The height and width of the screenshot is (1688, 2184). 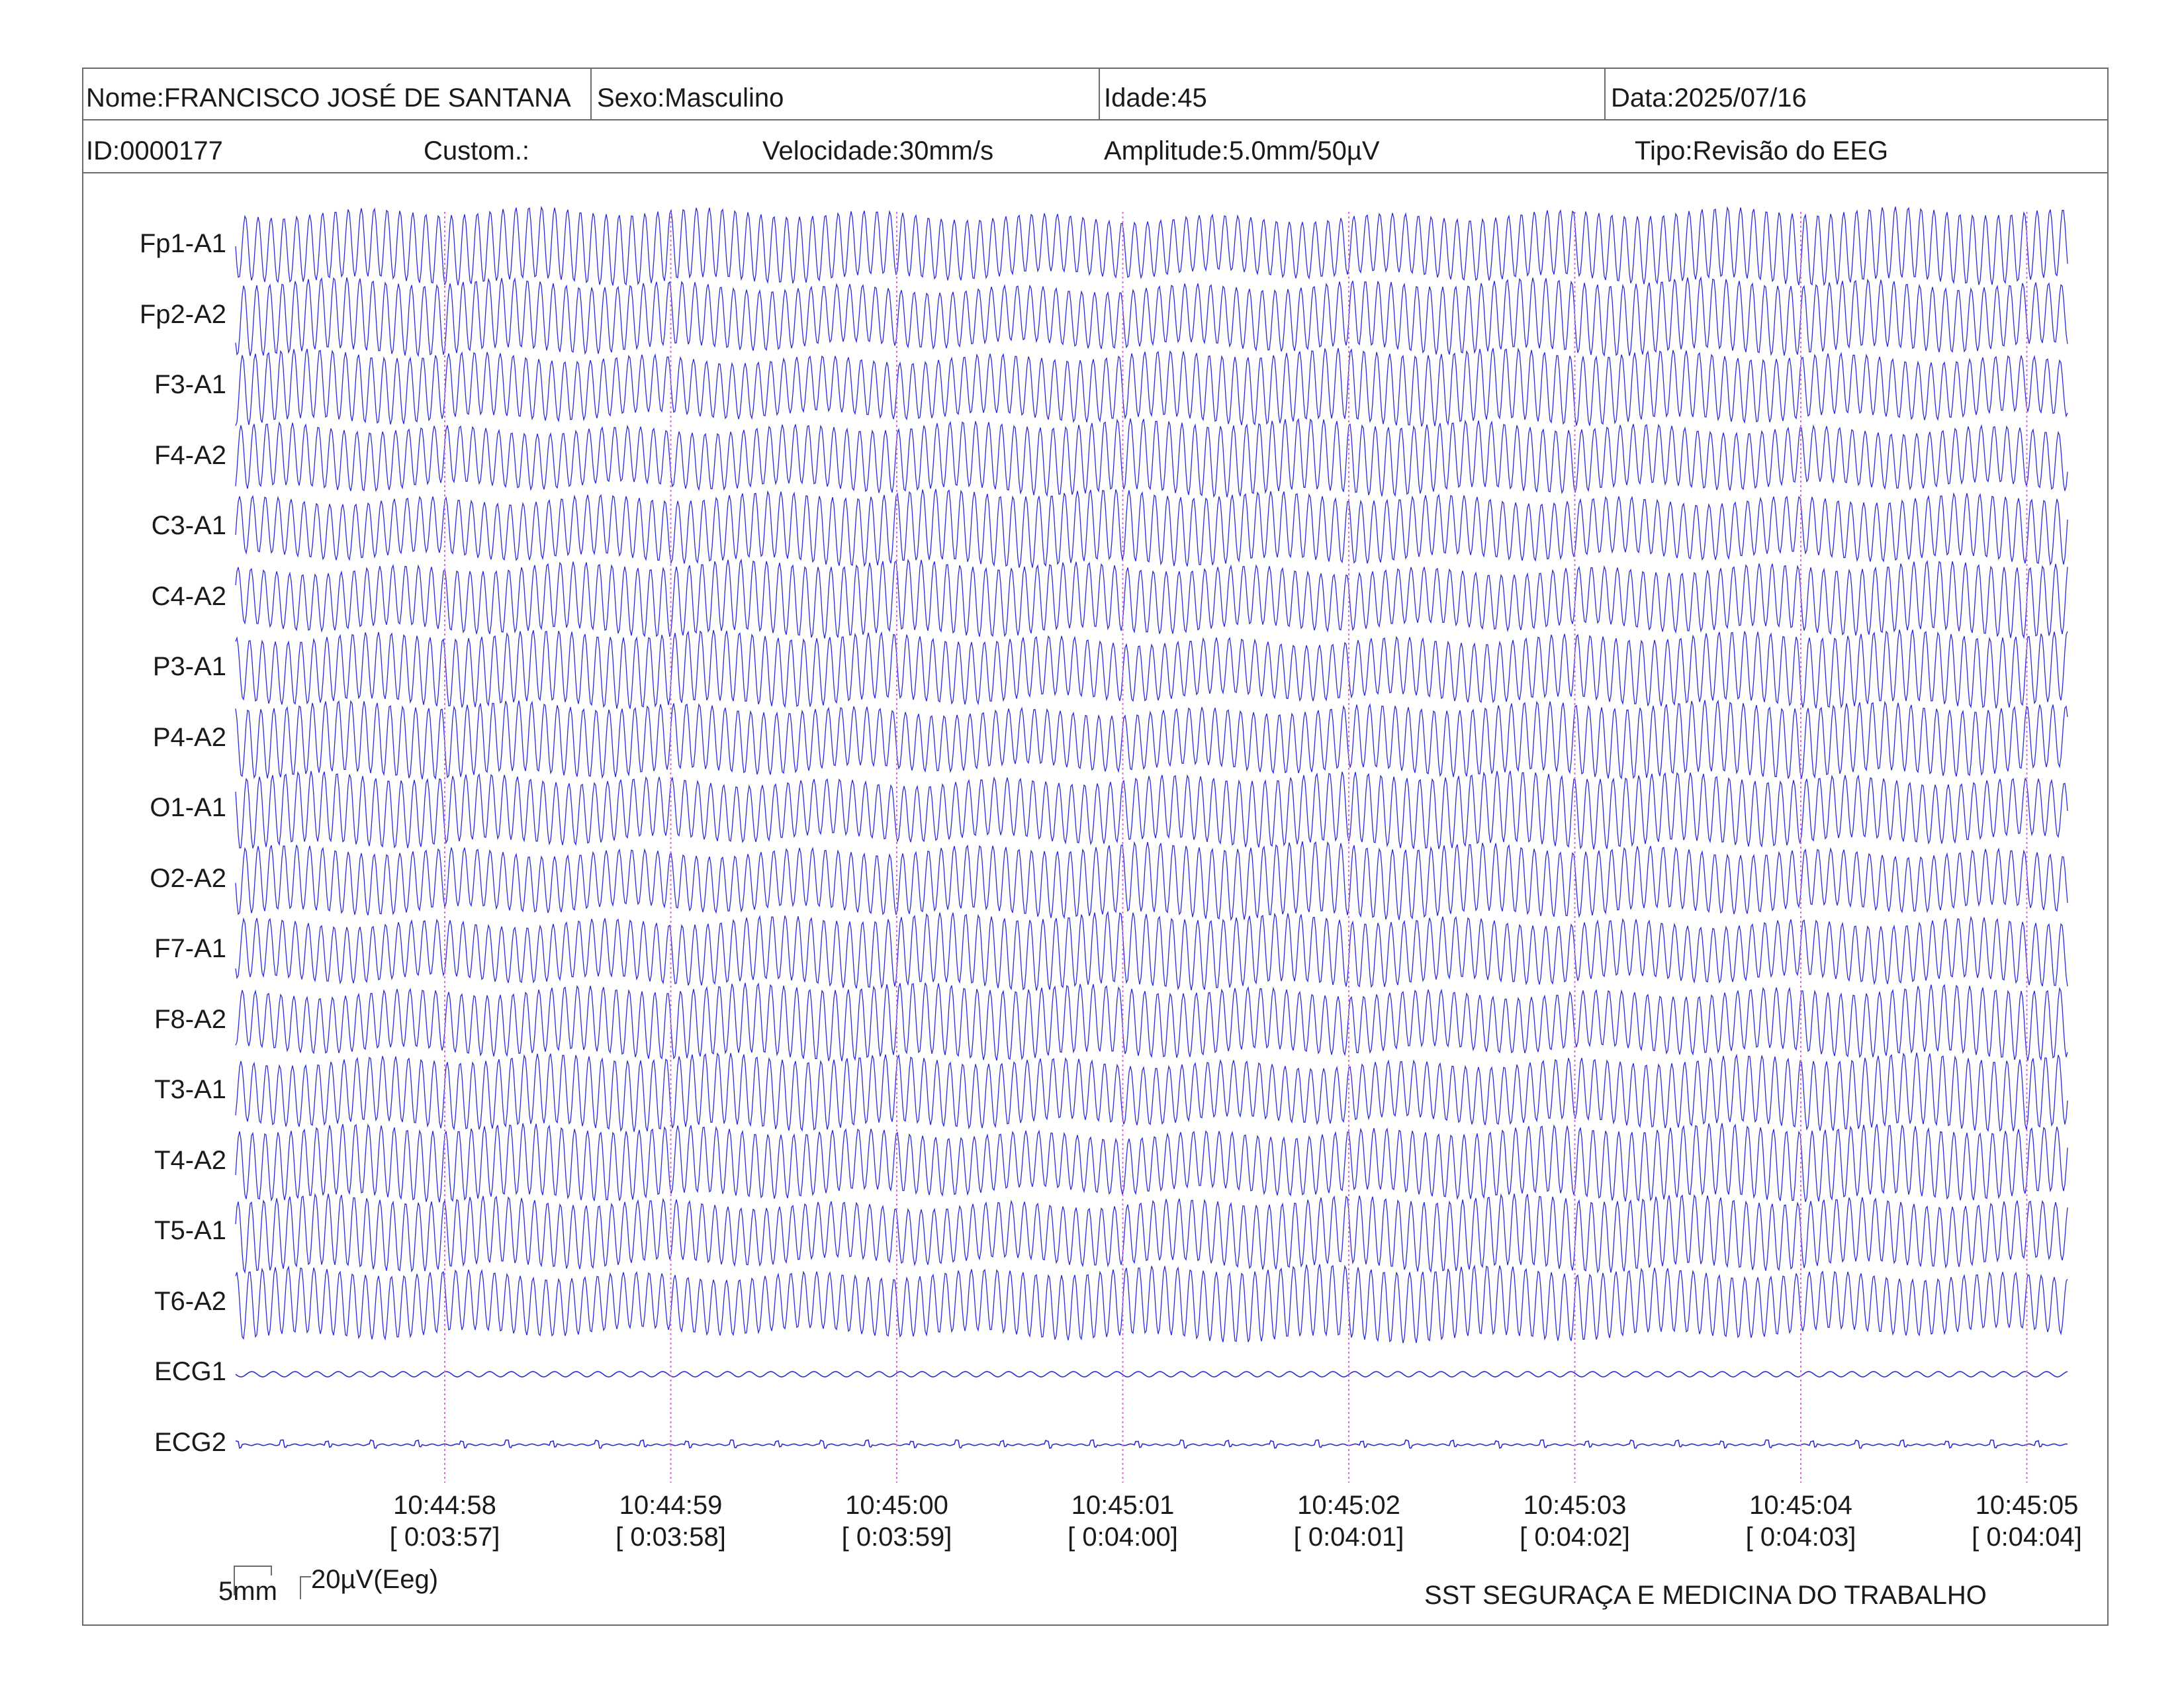 I want to click on trace-c4-a2, so click(x=1151, y=598).